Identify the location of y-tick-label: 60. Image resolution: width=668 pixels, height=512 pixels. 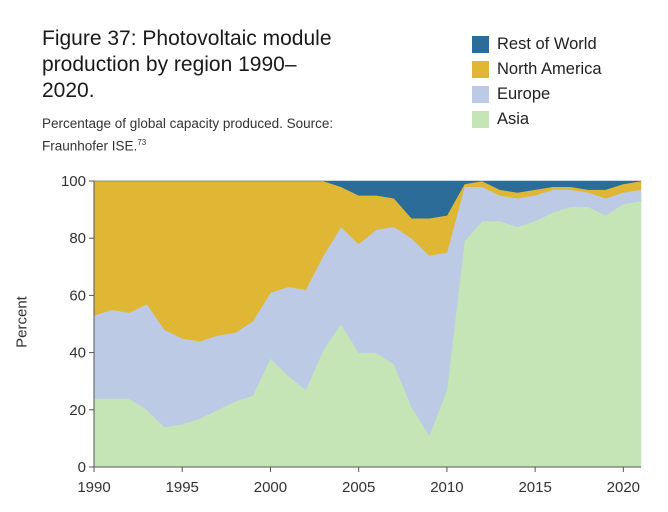
(77, 295).